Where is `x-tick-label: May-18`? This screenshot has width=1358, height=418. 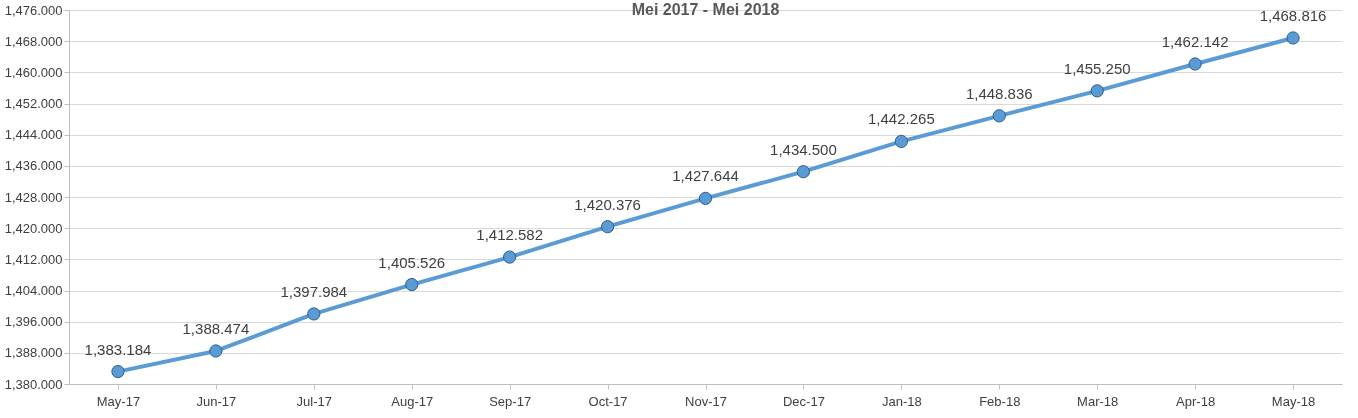 x-tick-label: May-18 is located at coordinates (1293, 401).